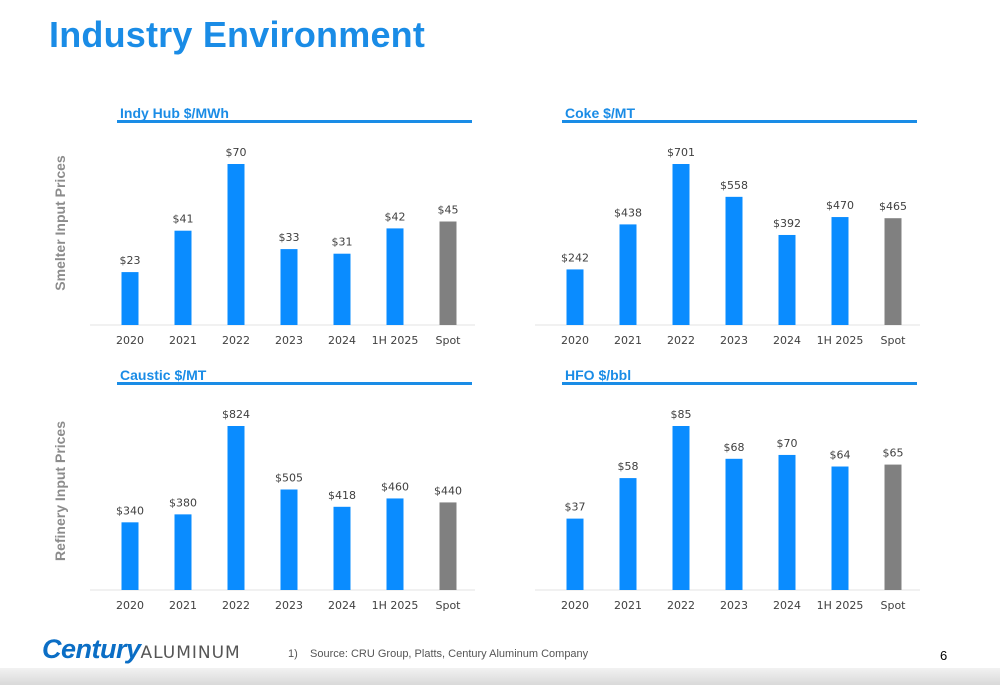 This screenshot has height=685, width=1000. Describe the element at coordinates (342, 605) in the screenshot. I see `caustic-mt-category-label-2024: 2024` at that location.